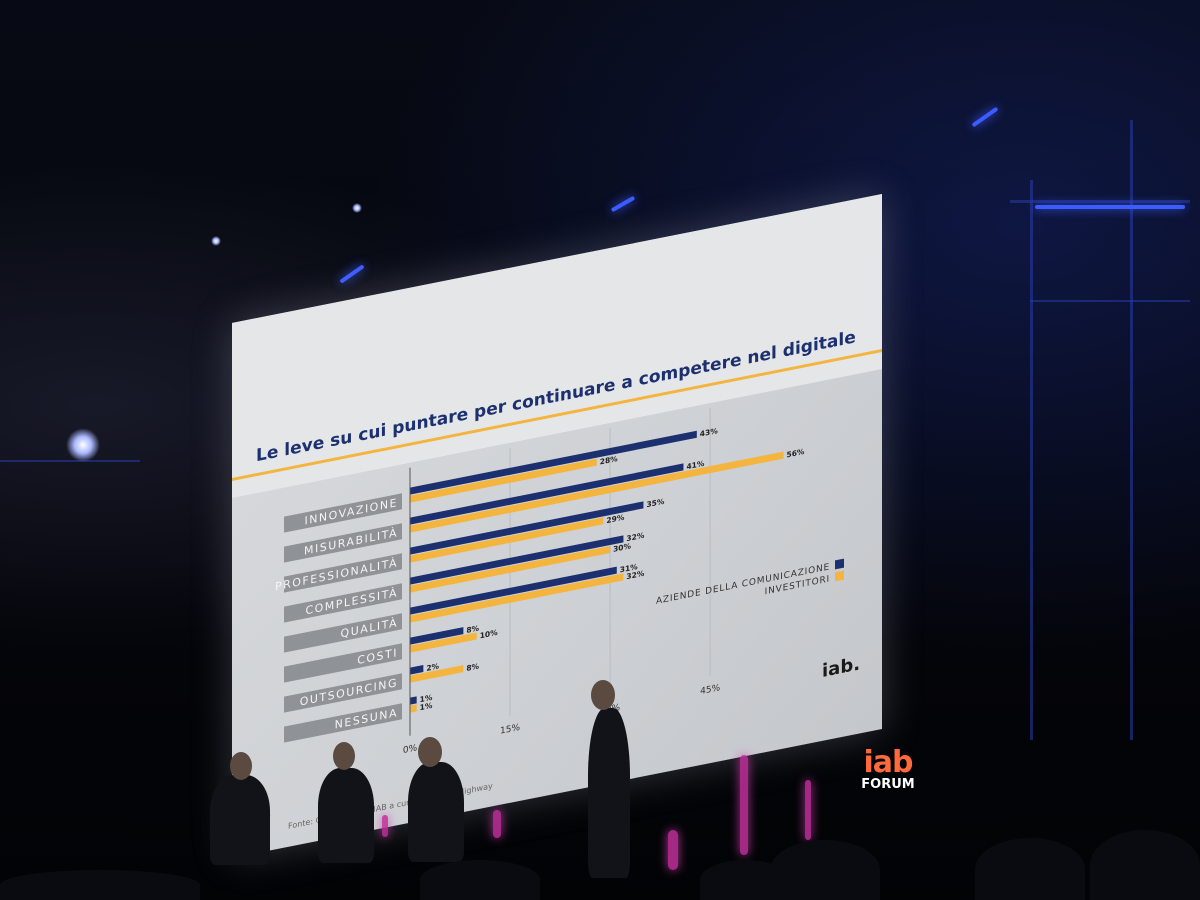 This screenshot has height=900, width=1200. Describe the element at coordinates (629, 568) in the screenshot. I see `data-label: 31%` at that location.